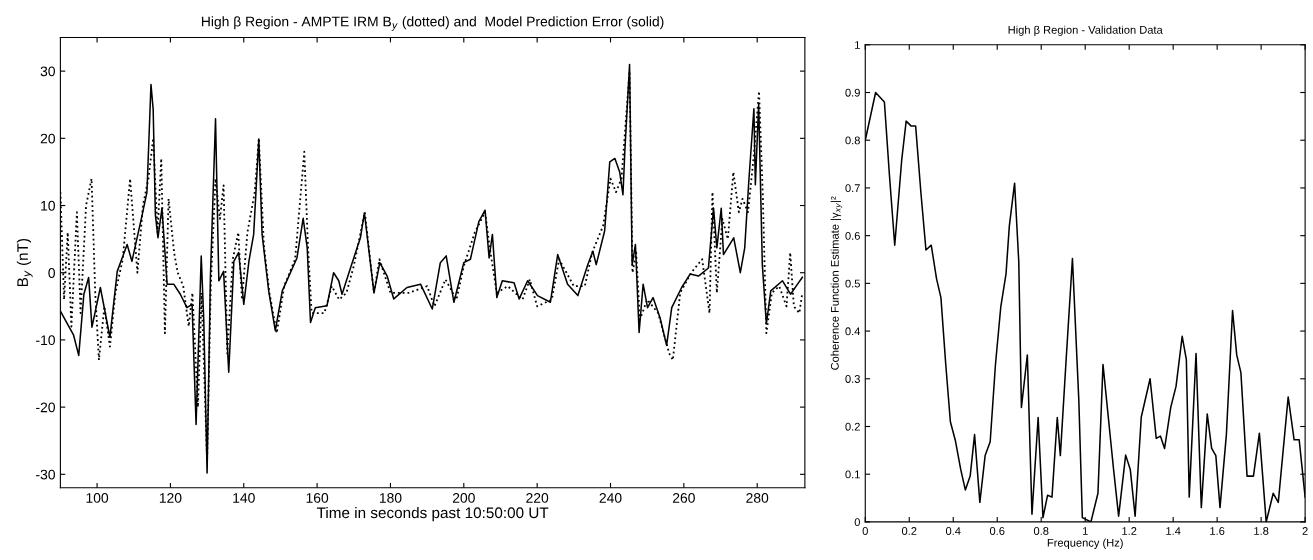  What do you see at coordinates (1305, 531) in the screenshot?
I see `x-tick-label: 2` at bounding box center [1305, 531].